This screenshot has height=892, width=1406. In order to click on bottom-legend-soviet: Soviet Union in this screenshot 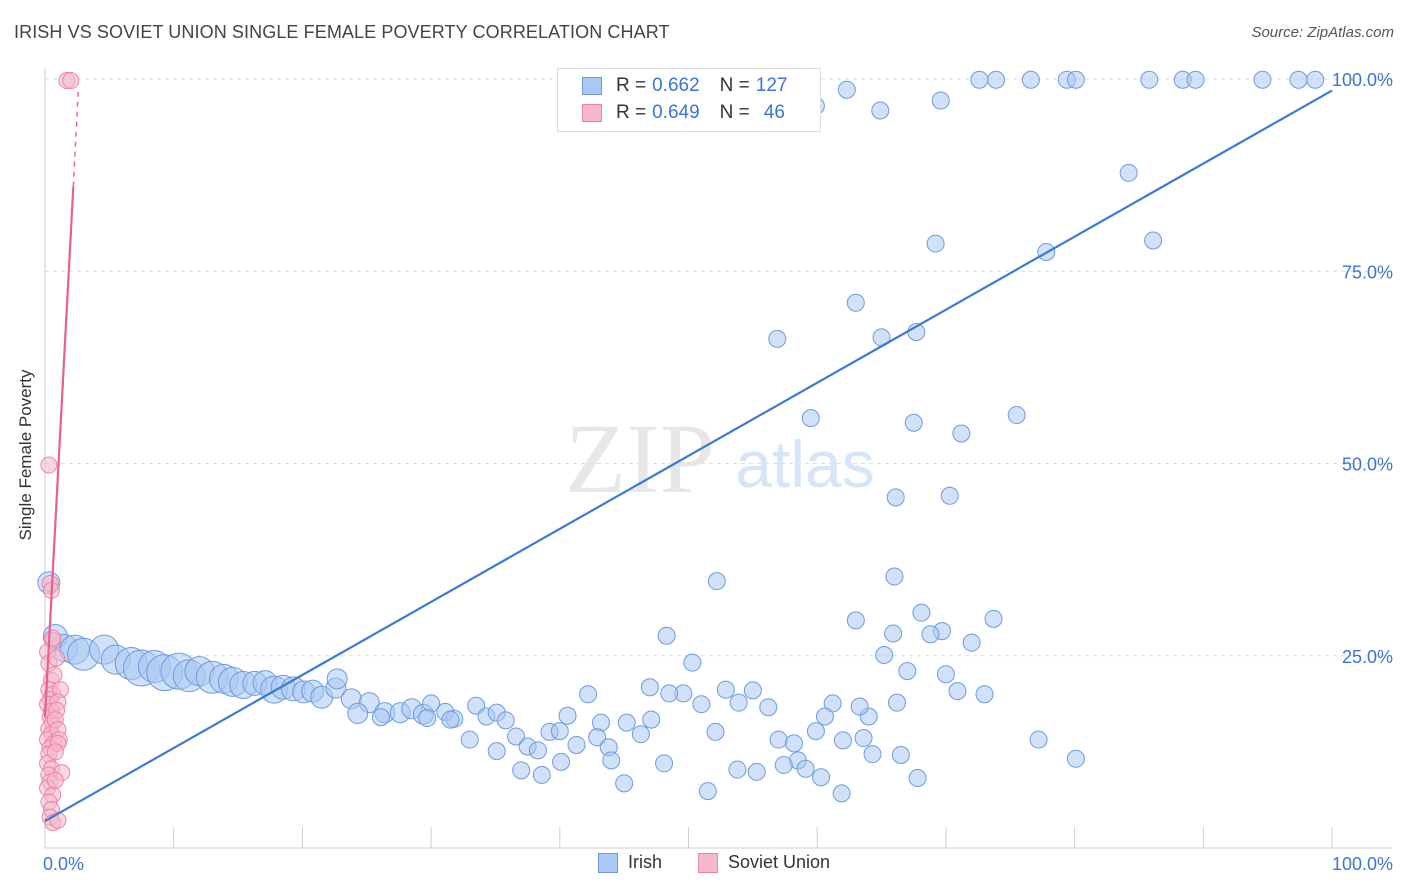, I will do `click(764, 862)`.